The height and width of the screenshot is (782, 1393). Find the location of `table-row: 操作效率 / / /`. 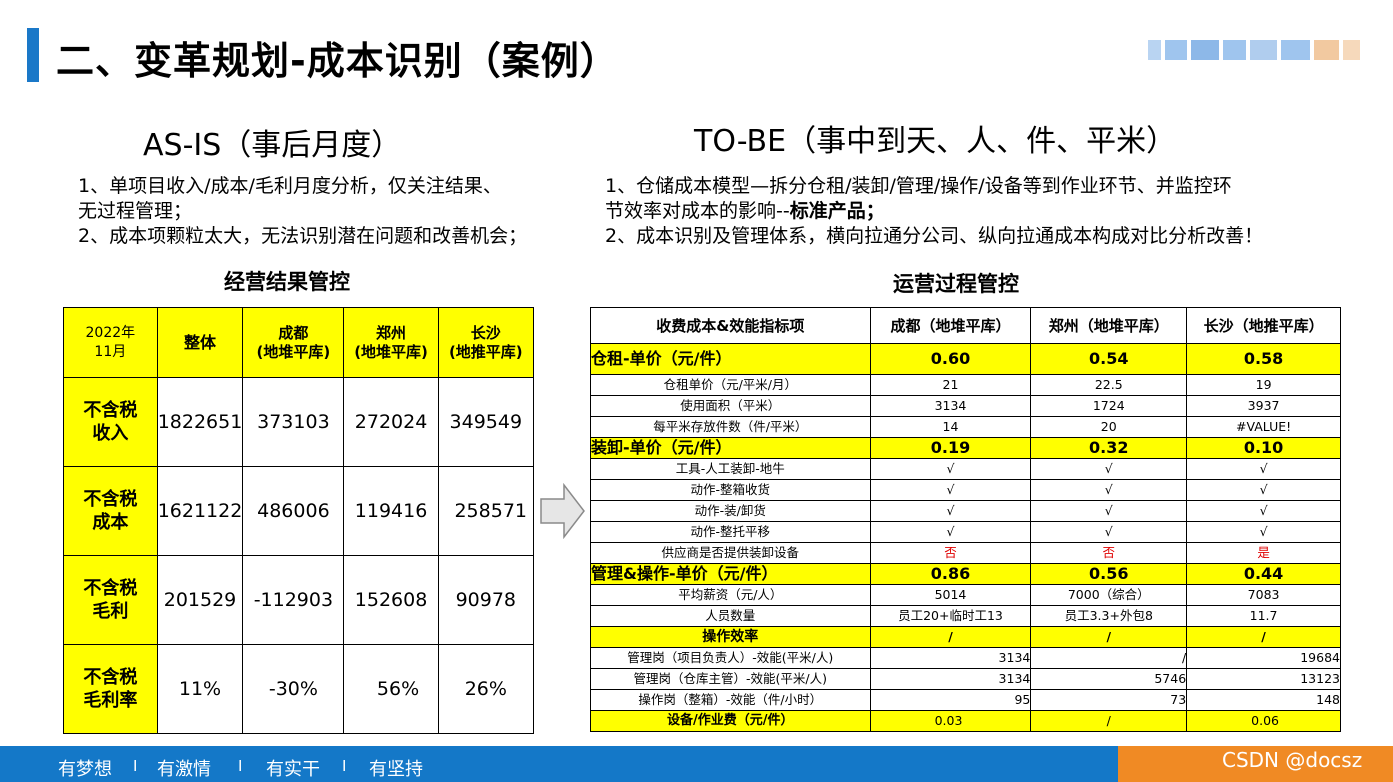

table-row: 操作效率 / / / is located at coordinates (965, 637).